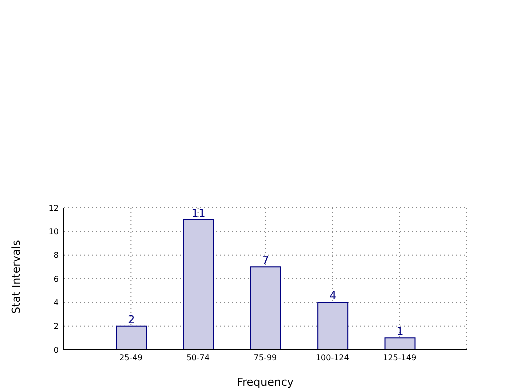 The image size is (520, 390). What do you see at coordinates (199, 213) in the screenshot?
I see `data-label: 11` at bounding box center [199, 213].